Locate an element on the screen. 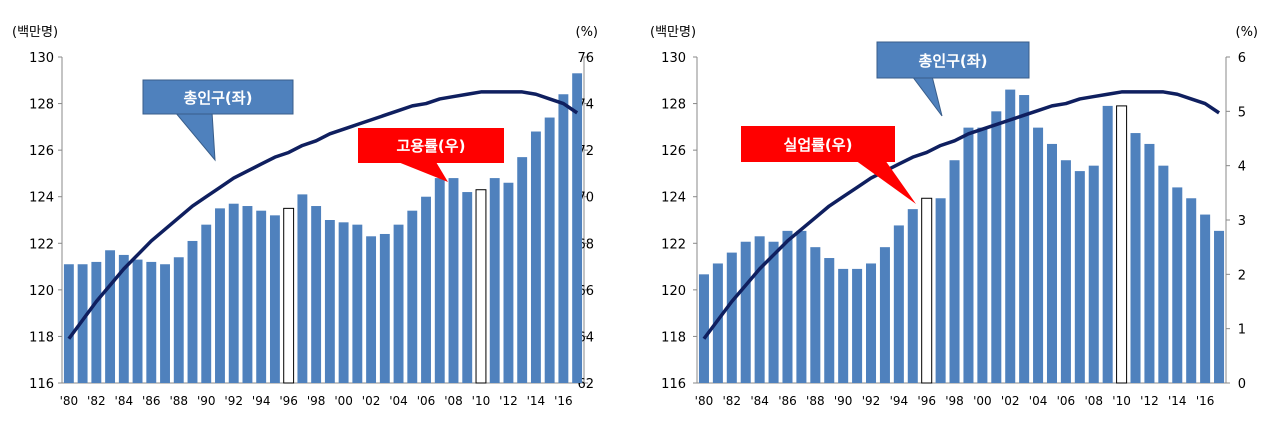 The height and width of the screenshot is (426, 1284). x-tick-label: '06 is located at coordinates (1066, 401).